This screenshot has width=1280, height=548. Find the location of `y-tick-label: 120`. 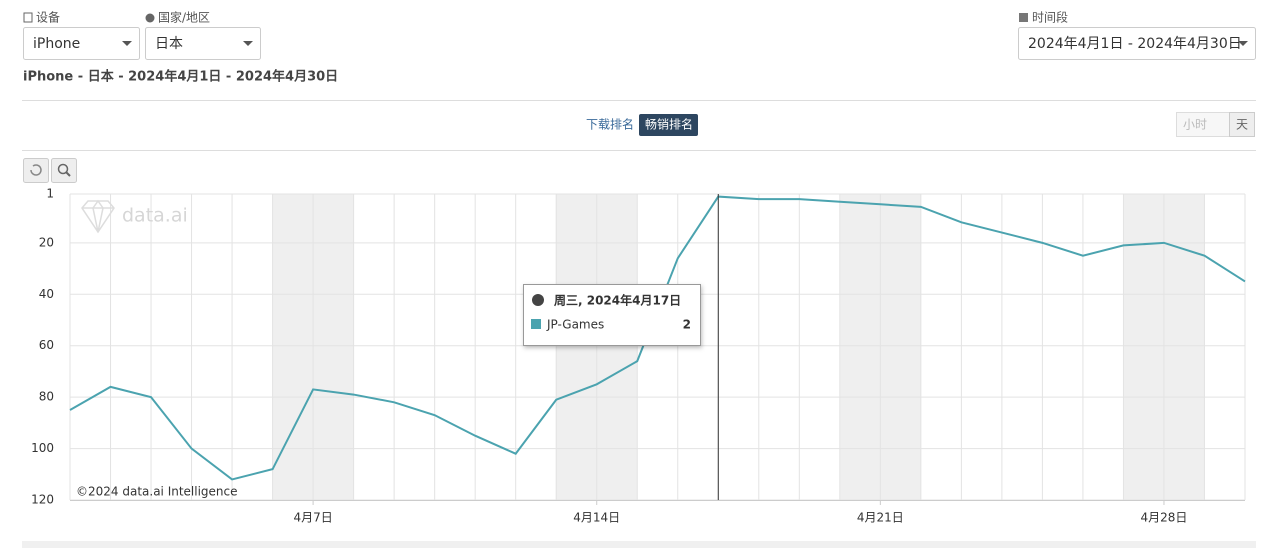

y-tick-label: 120 is located at coordinates (42, 500).